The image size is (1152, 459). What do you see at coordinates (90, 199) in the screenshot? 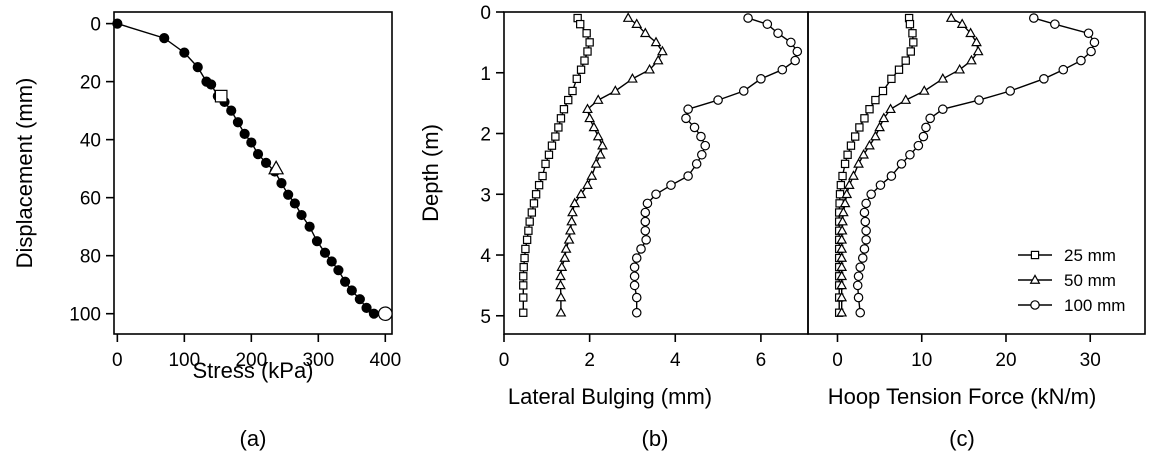
I see `panel-a-ytick-label-60: 60` at bounding box center [90, 199].